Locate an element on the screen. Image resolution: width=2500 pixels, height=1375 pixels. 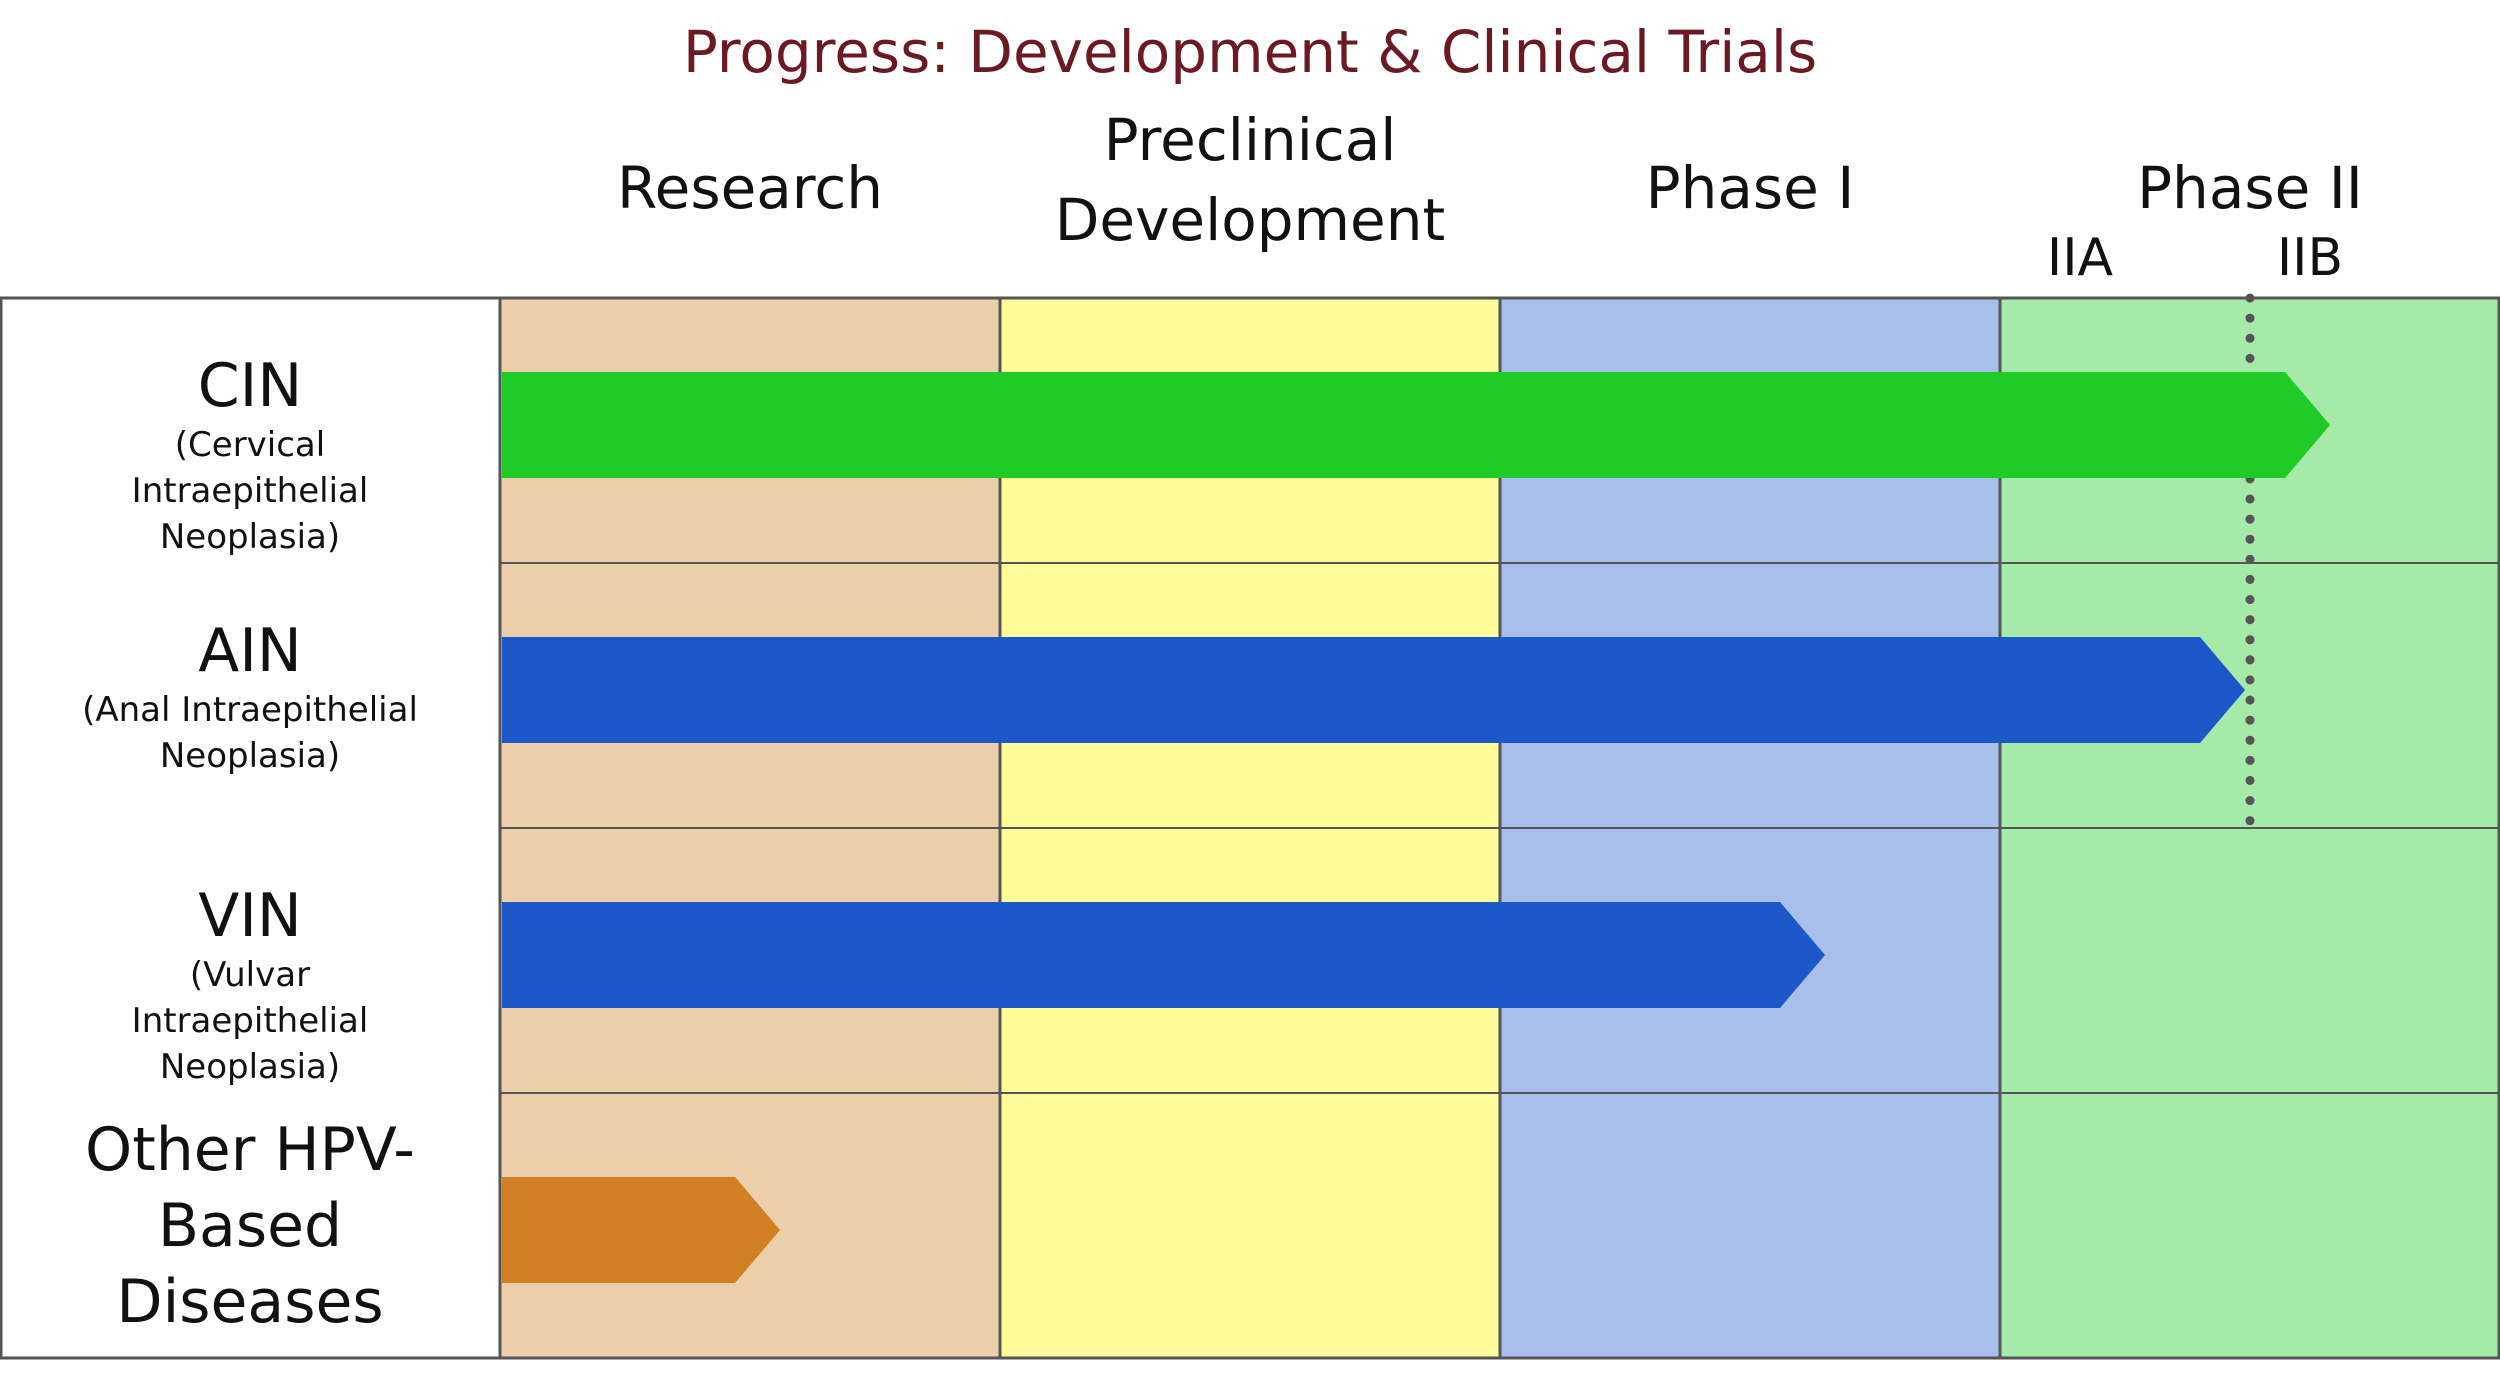
stage-header-phase-2: Phase II is located at coordinates (2250, 188).